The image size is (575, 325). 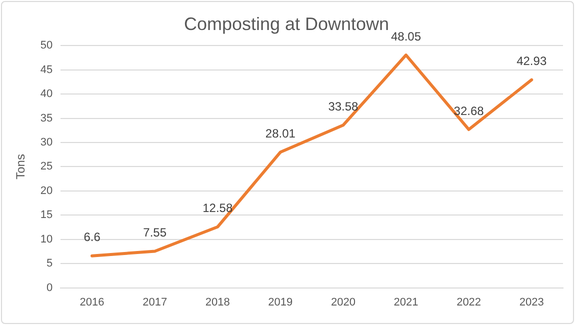 What do you see at coordinates (155, 302) in the screenshot?
I see `x-tick-label: 2017` at bounding box center [155, 302].